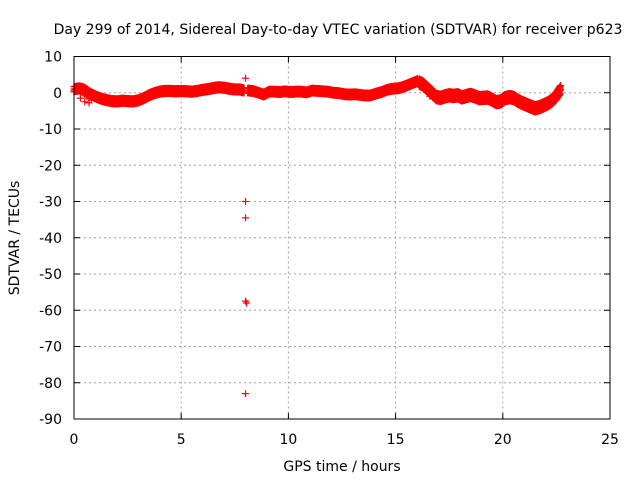 This screenshot has height=480, width=640. I want to click on x-tick-label: 10, so click(288, 440).